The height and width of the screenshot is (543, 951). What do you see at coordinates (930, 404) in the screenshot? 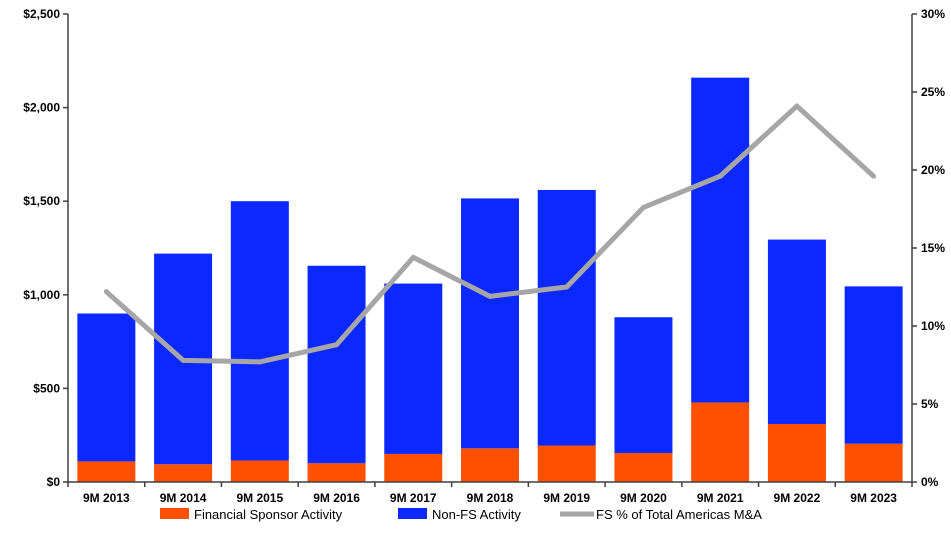
I see `y-right-tick-label: 5%` at bounding box center [930, 404].